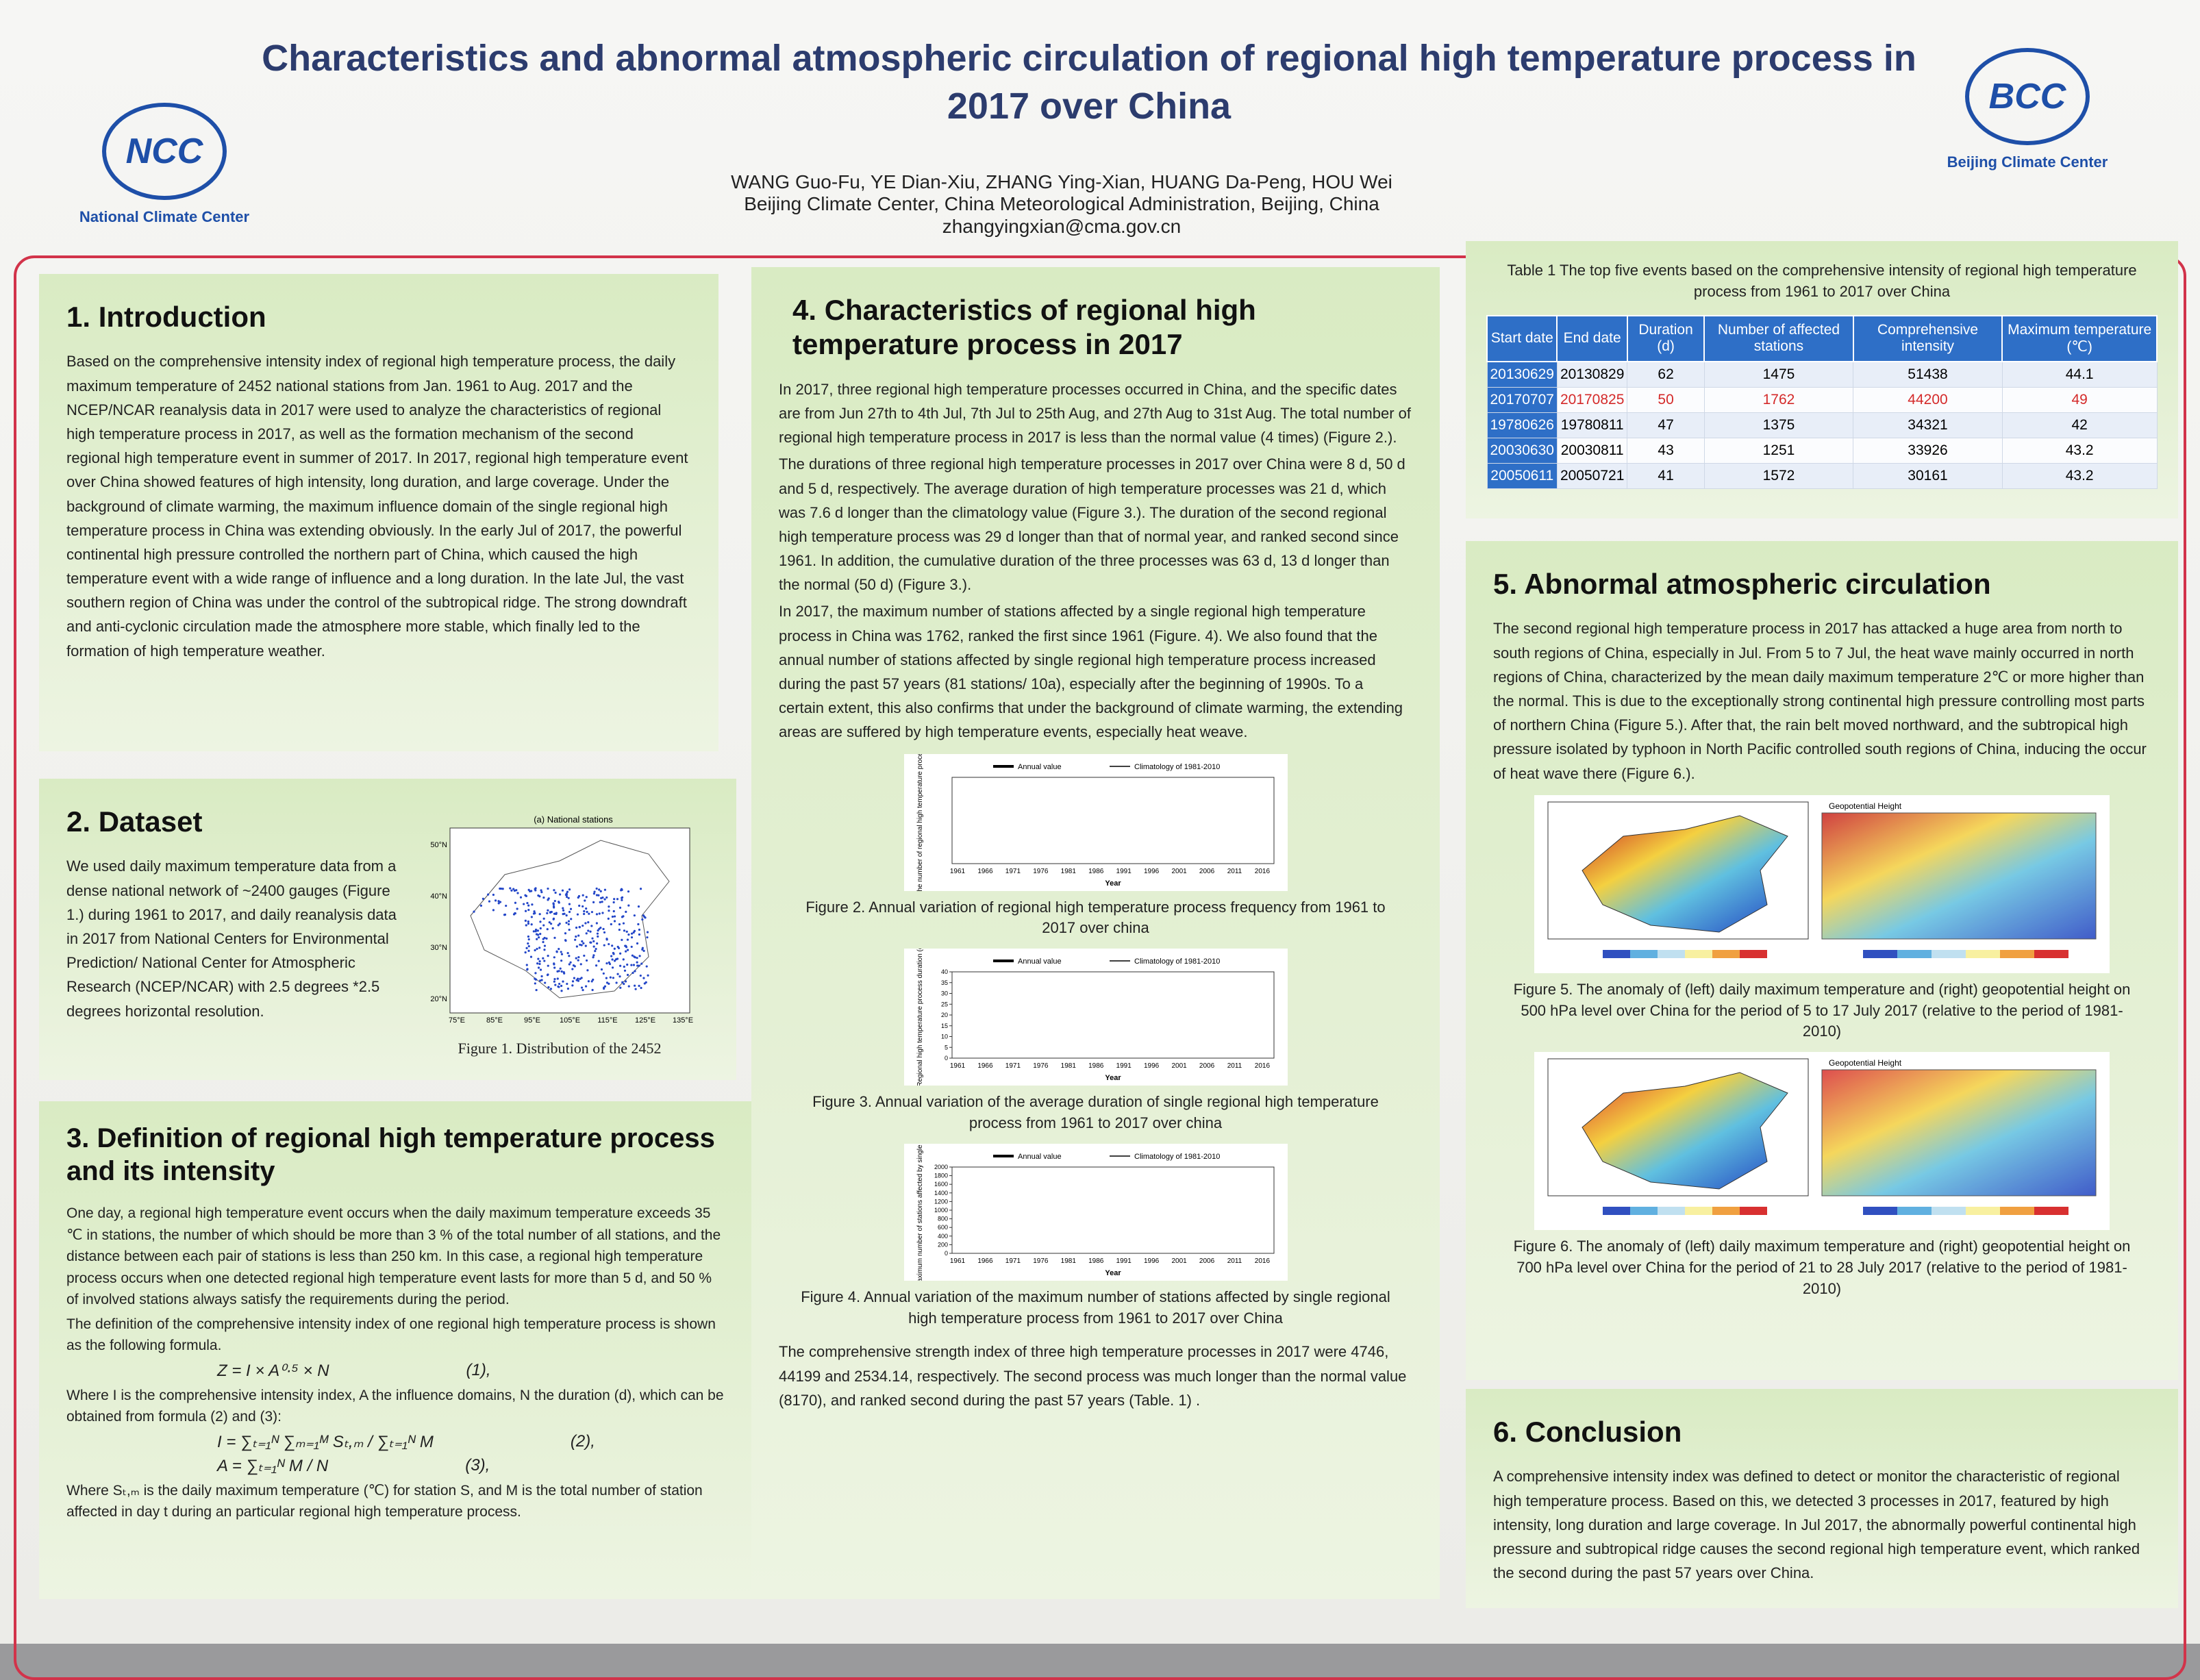  What do you see at coordinates (438, 948) in the screenshot?
I see `lat-label: 30°N` at bounding box center [438, 948].